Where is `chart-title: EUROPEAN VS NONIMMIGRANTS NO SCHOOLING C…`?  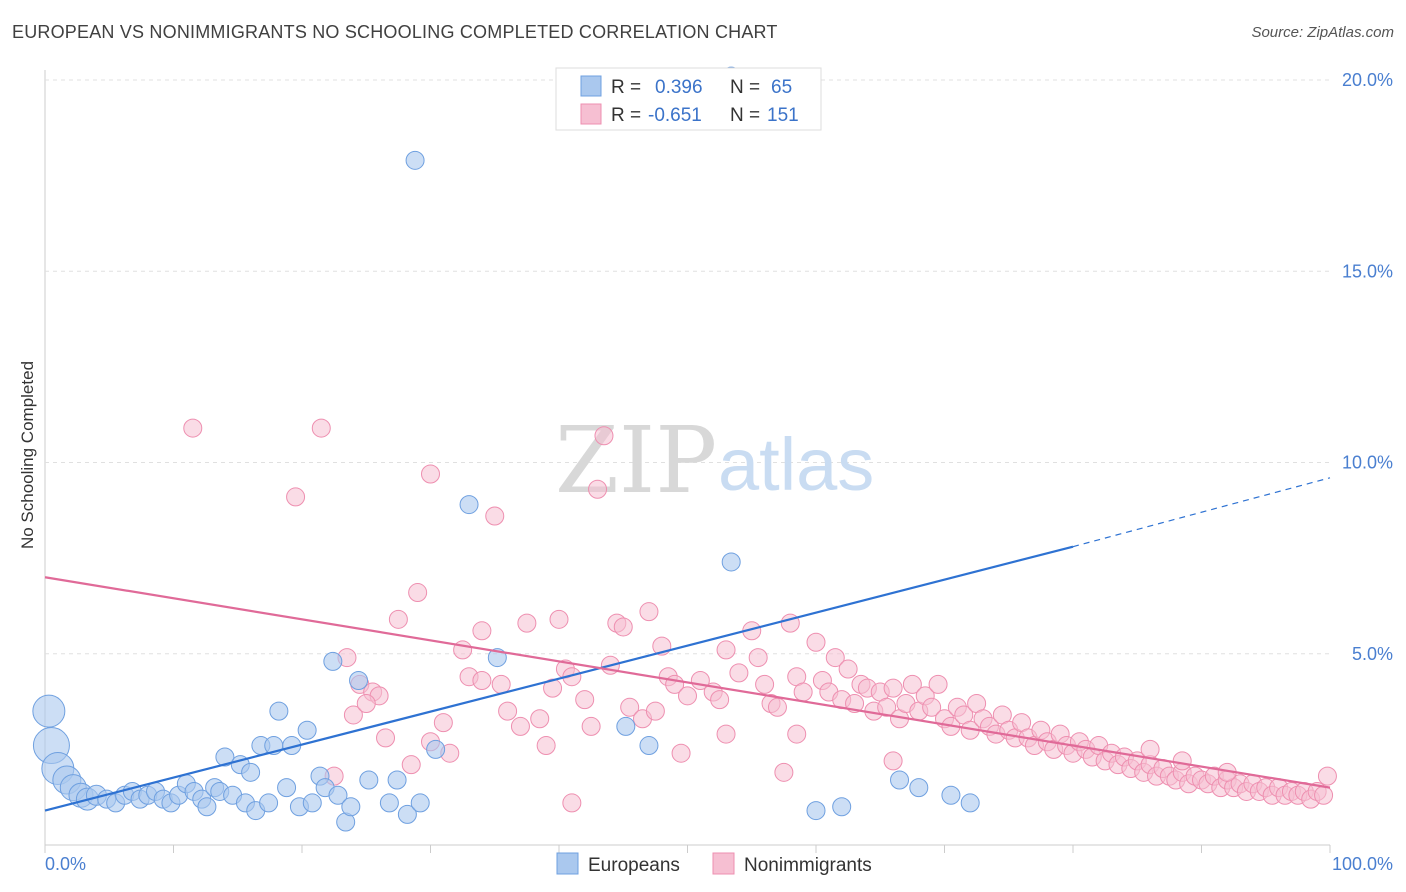
chart-title: EUROPEAN VS NONIMMIGRANTS NO SCHOOLING C… is located at coordinates (395, 32).